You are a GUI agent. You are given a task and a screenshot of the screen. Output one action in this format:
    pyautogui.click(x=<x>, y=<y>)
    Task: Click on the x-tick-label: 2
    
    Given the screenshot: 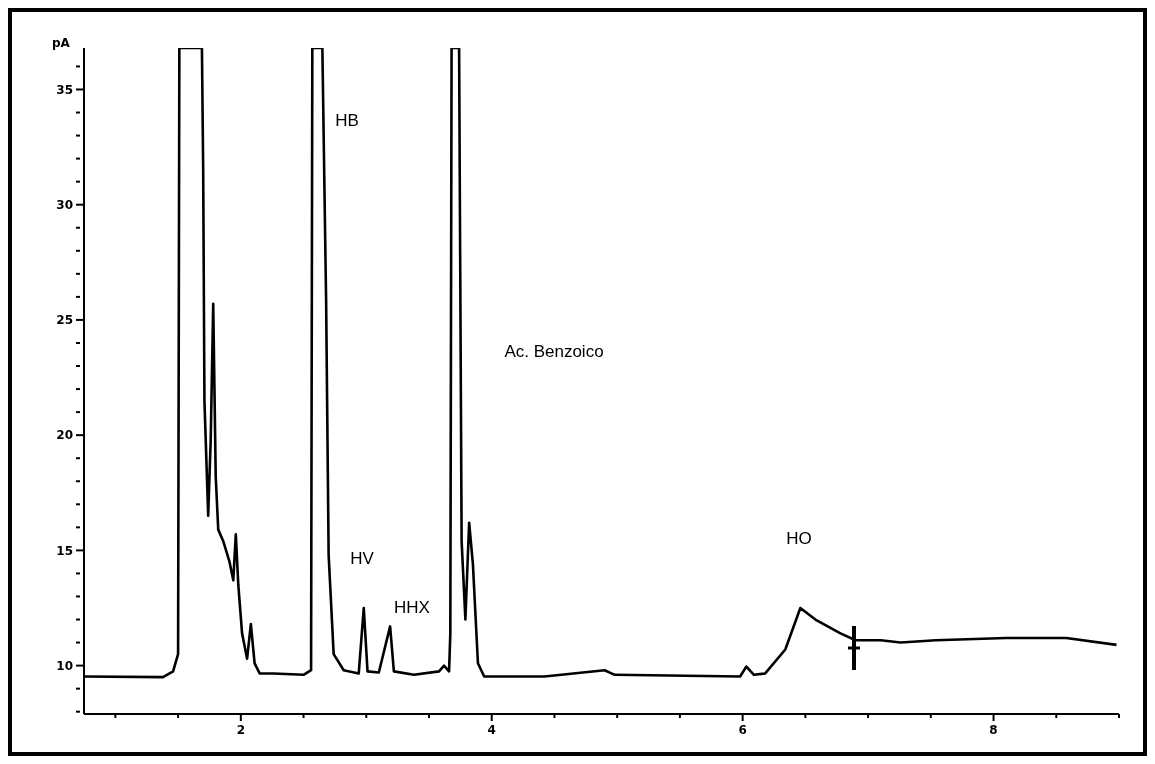 What is the action you would take?
    pyautogui.click(x=240, y=730)
    